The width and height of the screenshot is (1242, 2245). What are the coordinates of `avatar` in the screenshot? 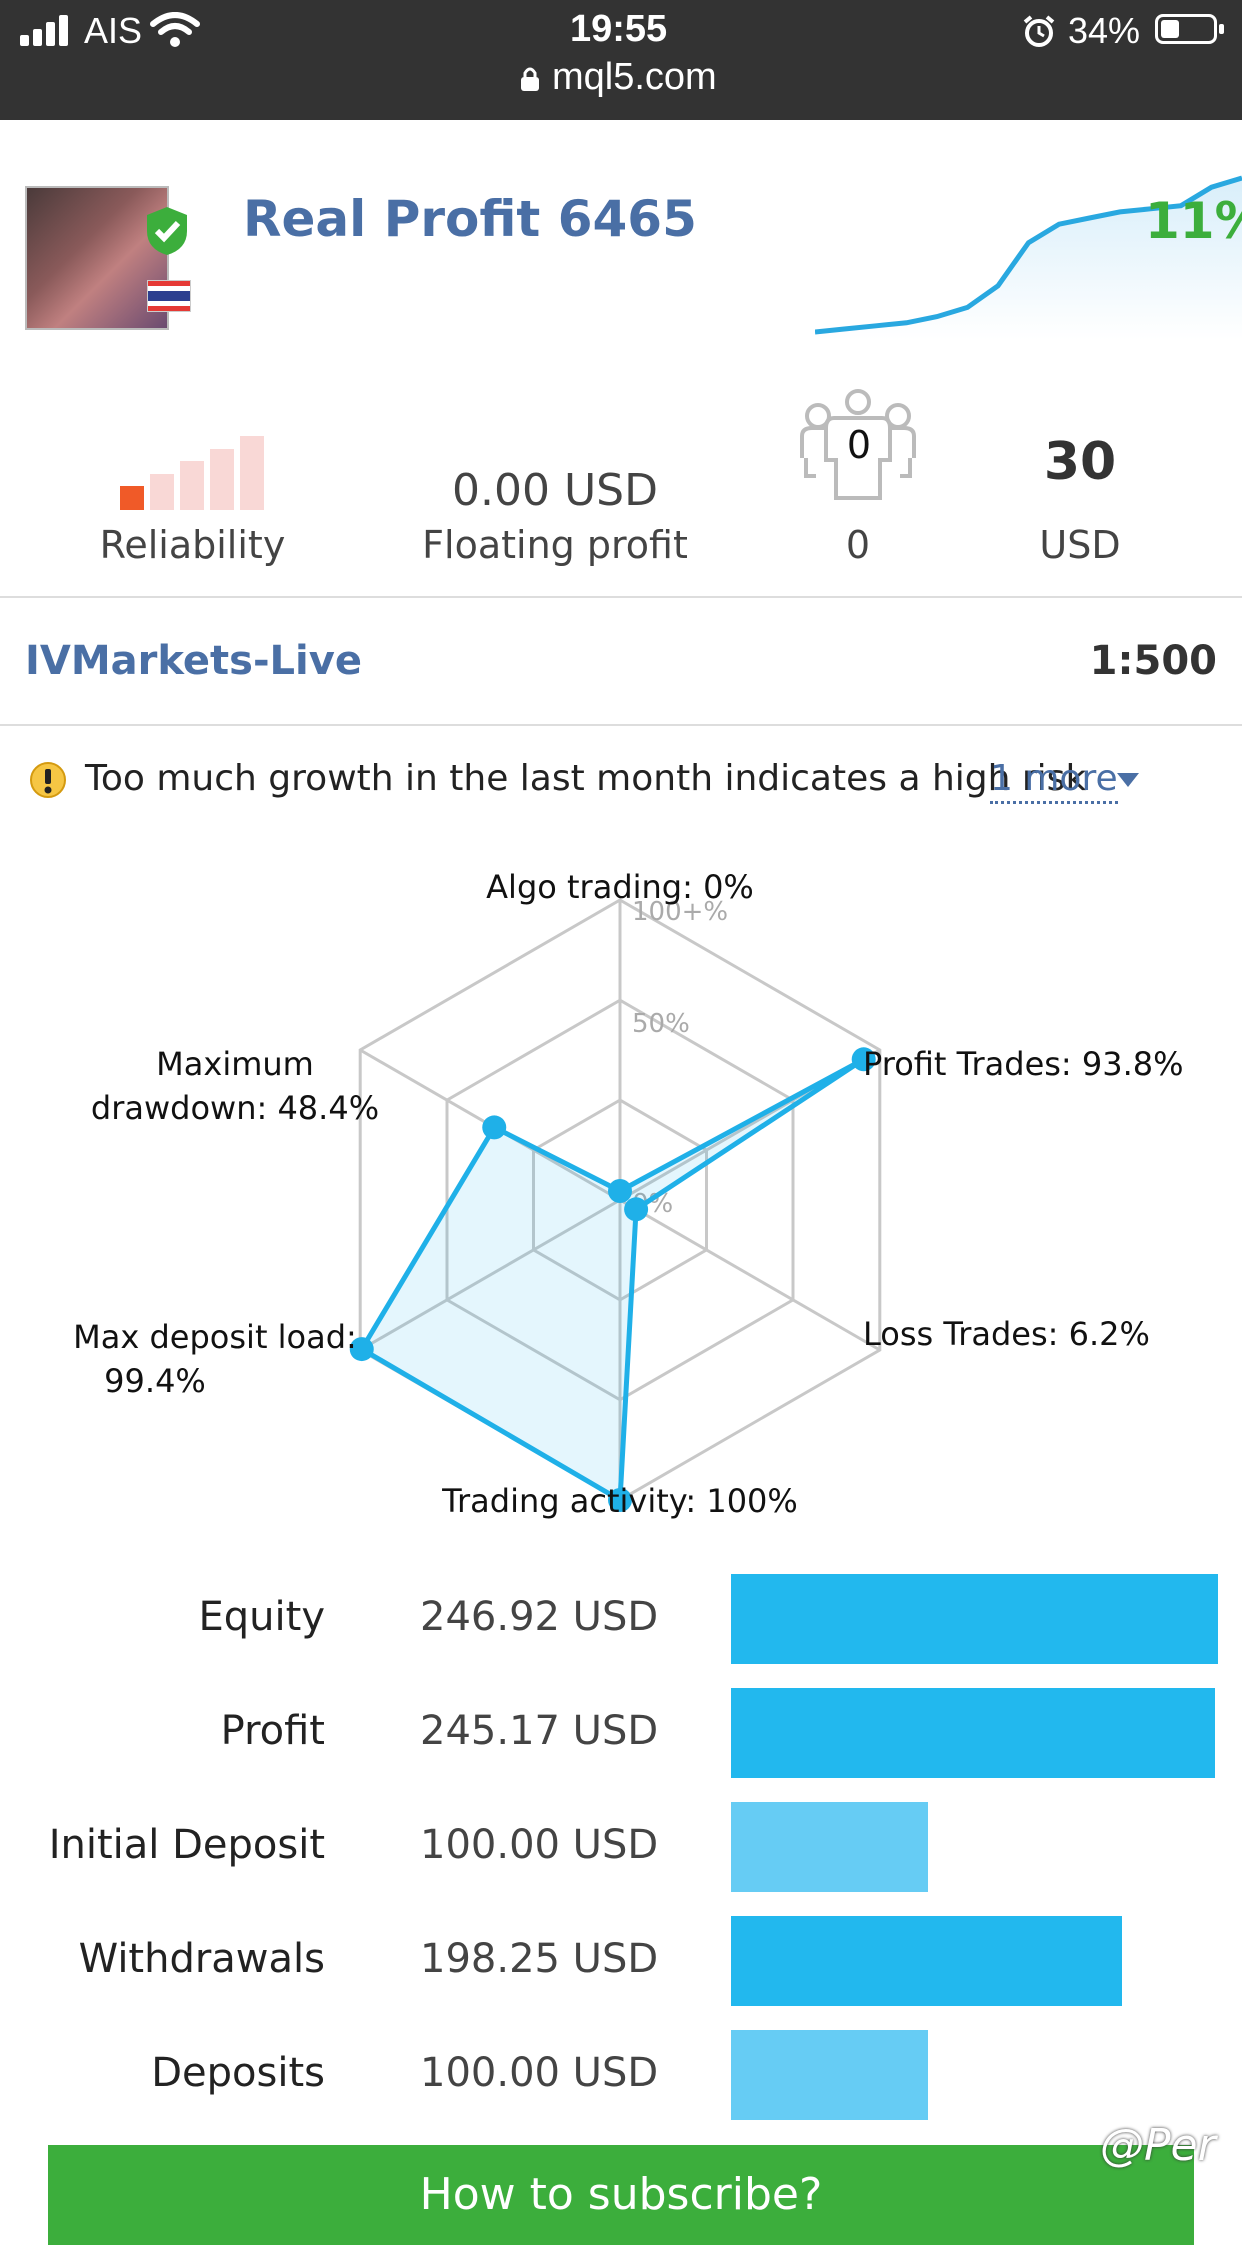 It's located at (97, 258).